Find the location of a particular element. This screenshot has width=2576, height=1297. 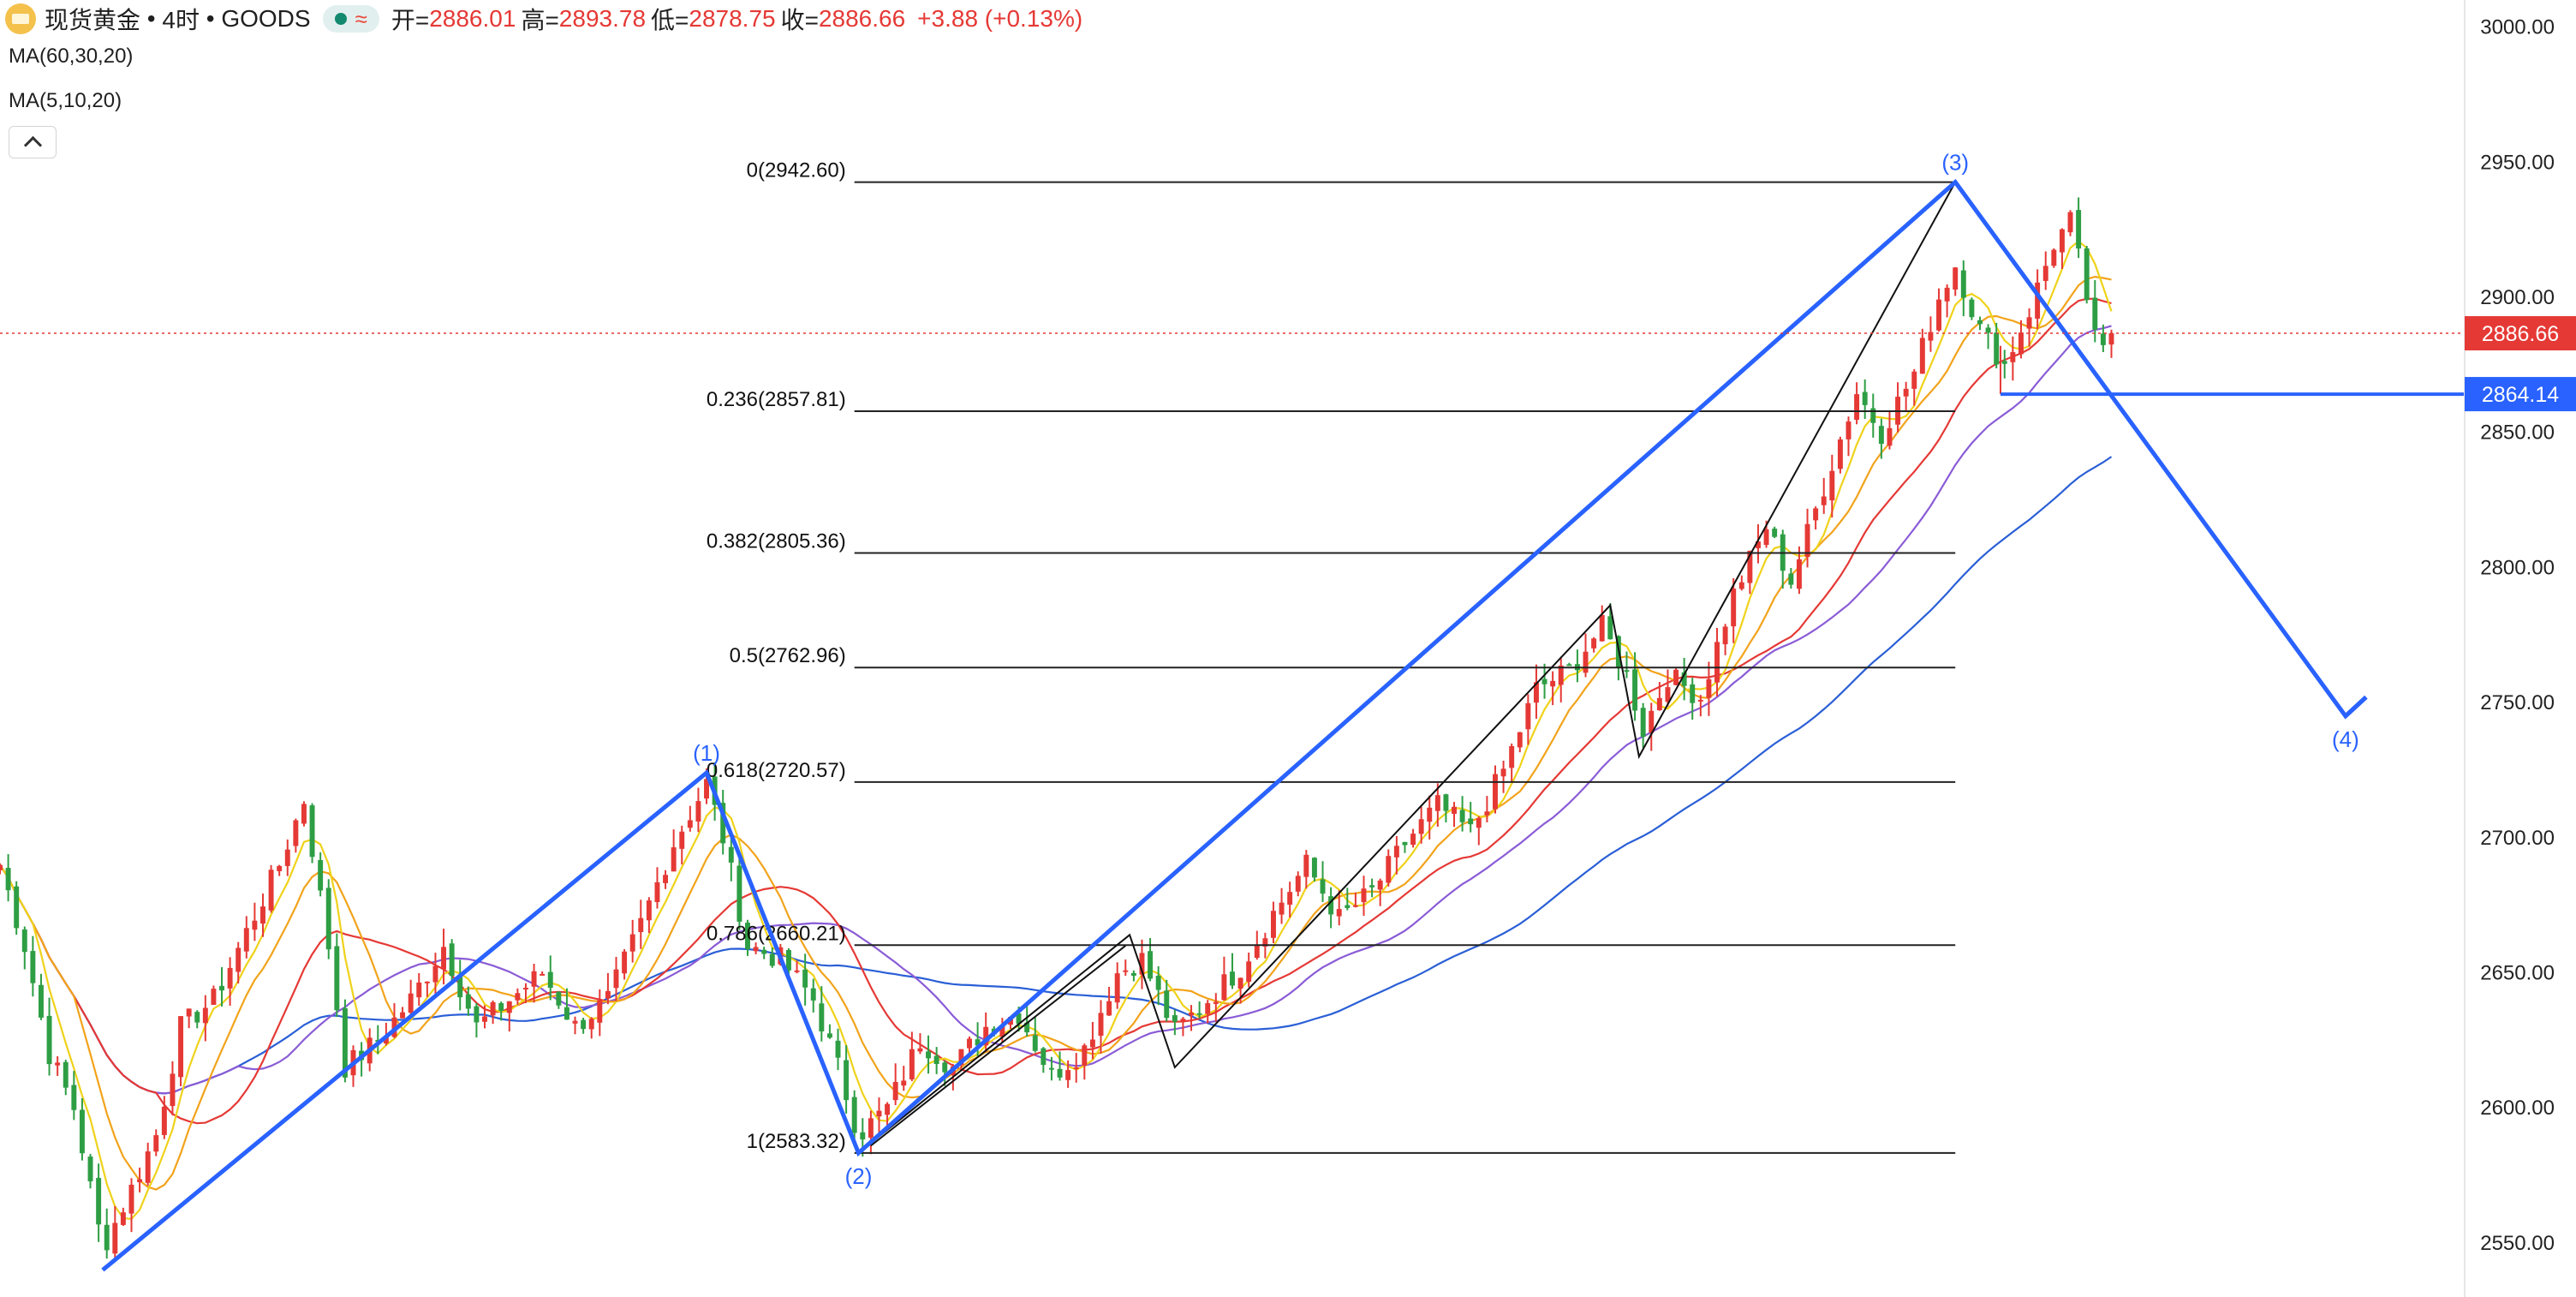

price-marker-badge is located at coordinates (2520, 394).